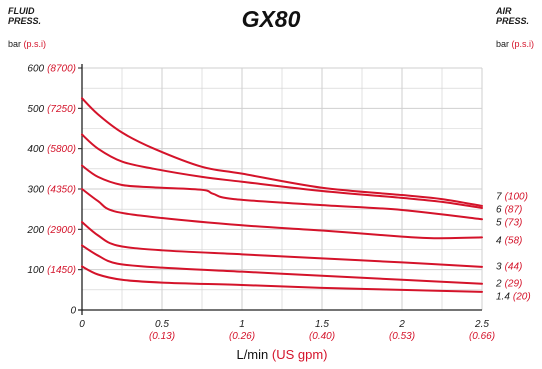  I want to click on x-tick-label: 0, so click(82, 324).